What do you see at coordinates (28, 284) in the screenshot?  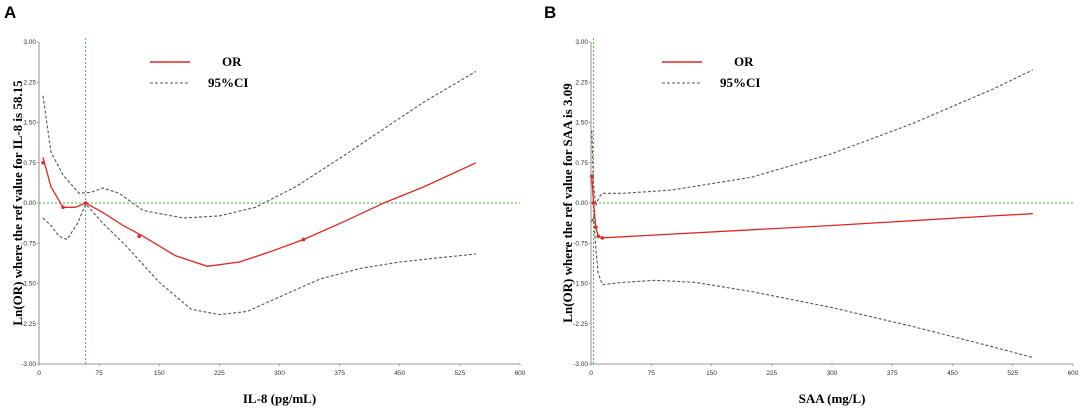 I see `y-tick-label-a: -1.50` at bounding box center [28, 284].